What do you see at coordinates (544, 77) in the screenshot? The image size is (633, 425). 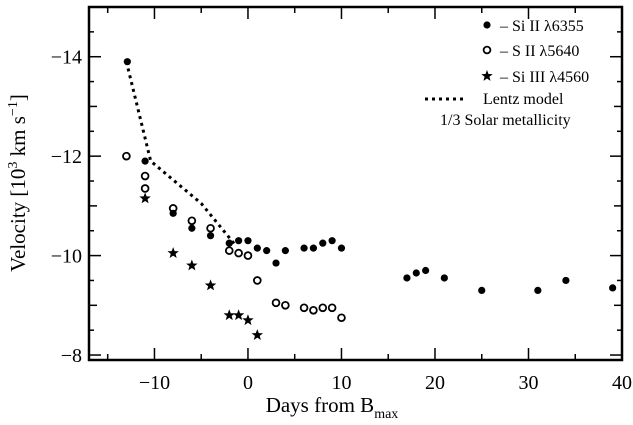 I see `legend-label-si-iii: – Si III λ4560` at bounding box center [544, 77].